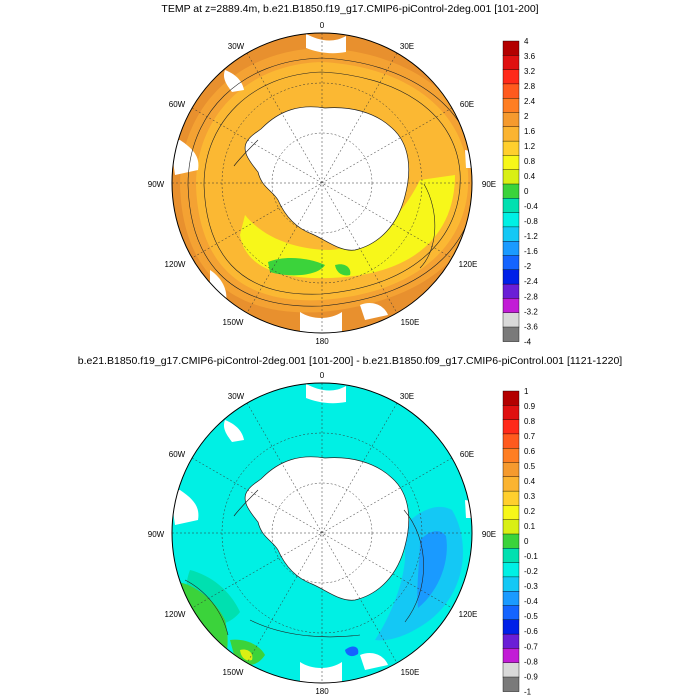 Image resolution: width=700 pixels, height=700 pixels. What do you see at coordinates (528, 266) in the screenshot?
I see `colorbar-tick-label: -2` at bounding box center [528, 266].